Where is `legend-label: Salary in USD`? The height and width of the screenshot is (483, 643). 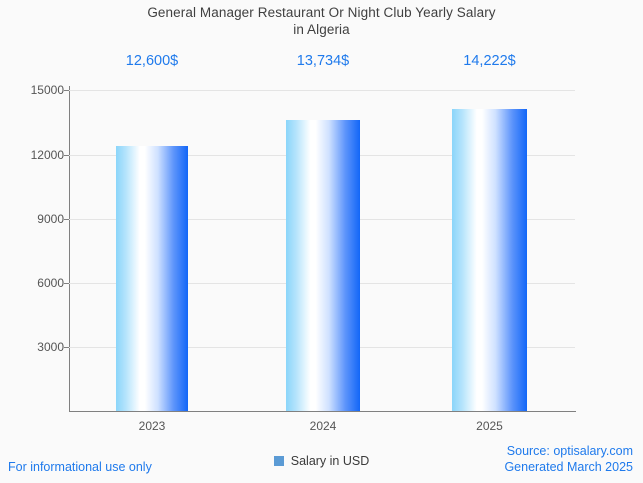
legend-label: Salary in USD is located at coordinates (330, 461).